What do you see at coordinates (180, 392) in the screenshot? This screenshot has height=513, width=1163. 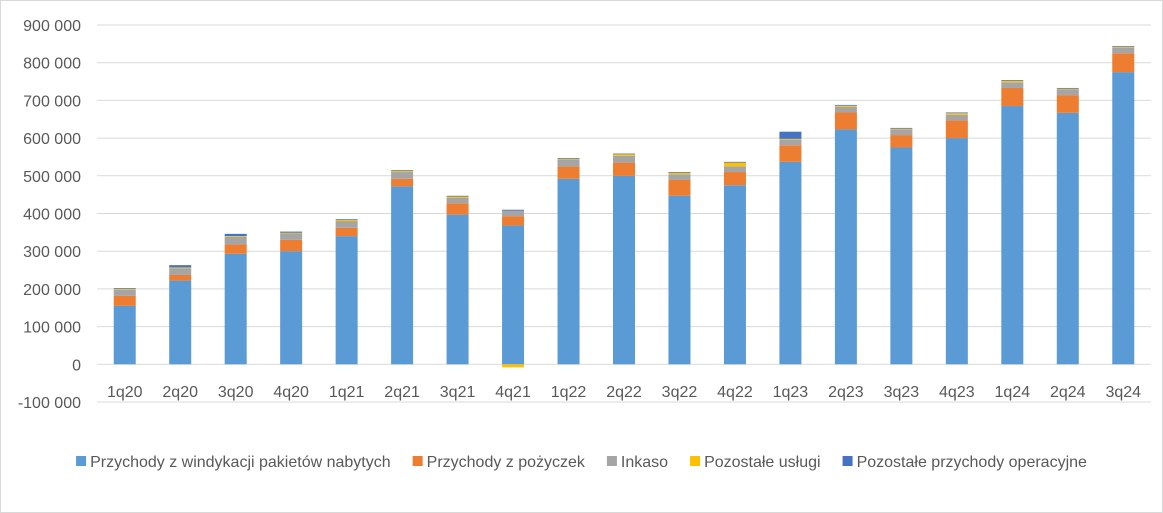 I see `x-tick-label: 2q20` at bounding box center [180, 392].